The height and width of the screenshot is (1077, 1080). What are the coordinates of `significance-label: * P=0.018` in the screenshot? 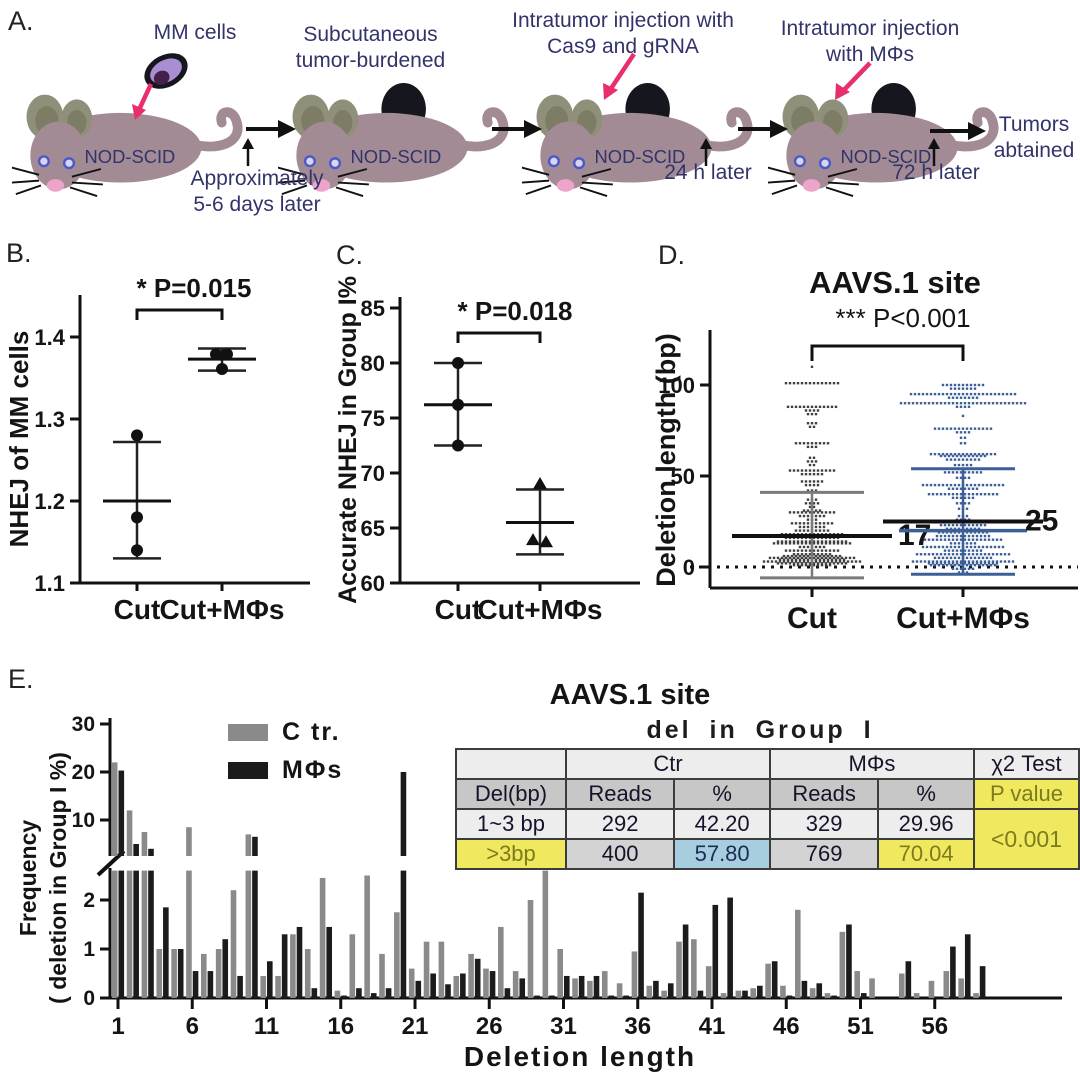 It's located at (515, 311).